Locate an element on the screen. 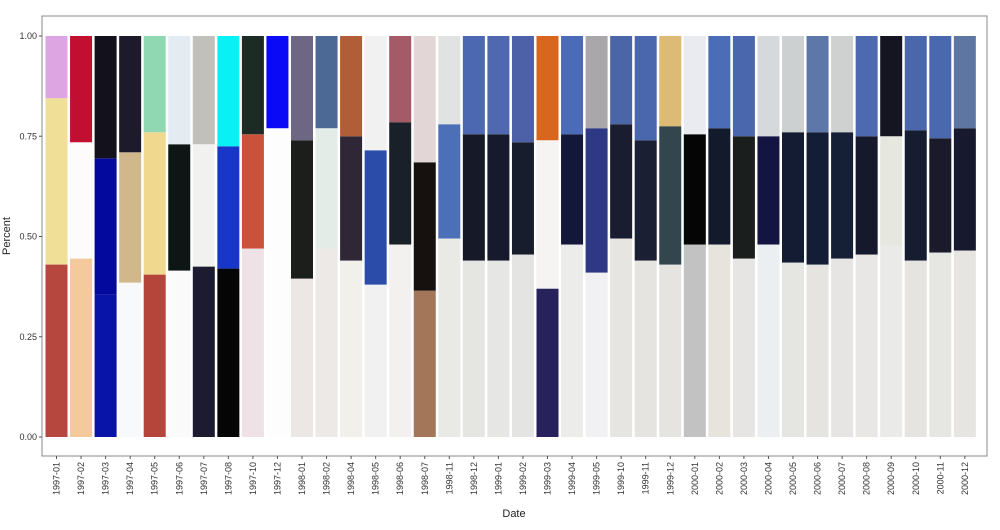  x-tick-label: 1999-03 is located at coordinates (548, 478).